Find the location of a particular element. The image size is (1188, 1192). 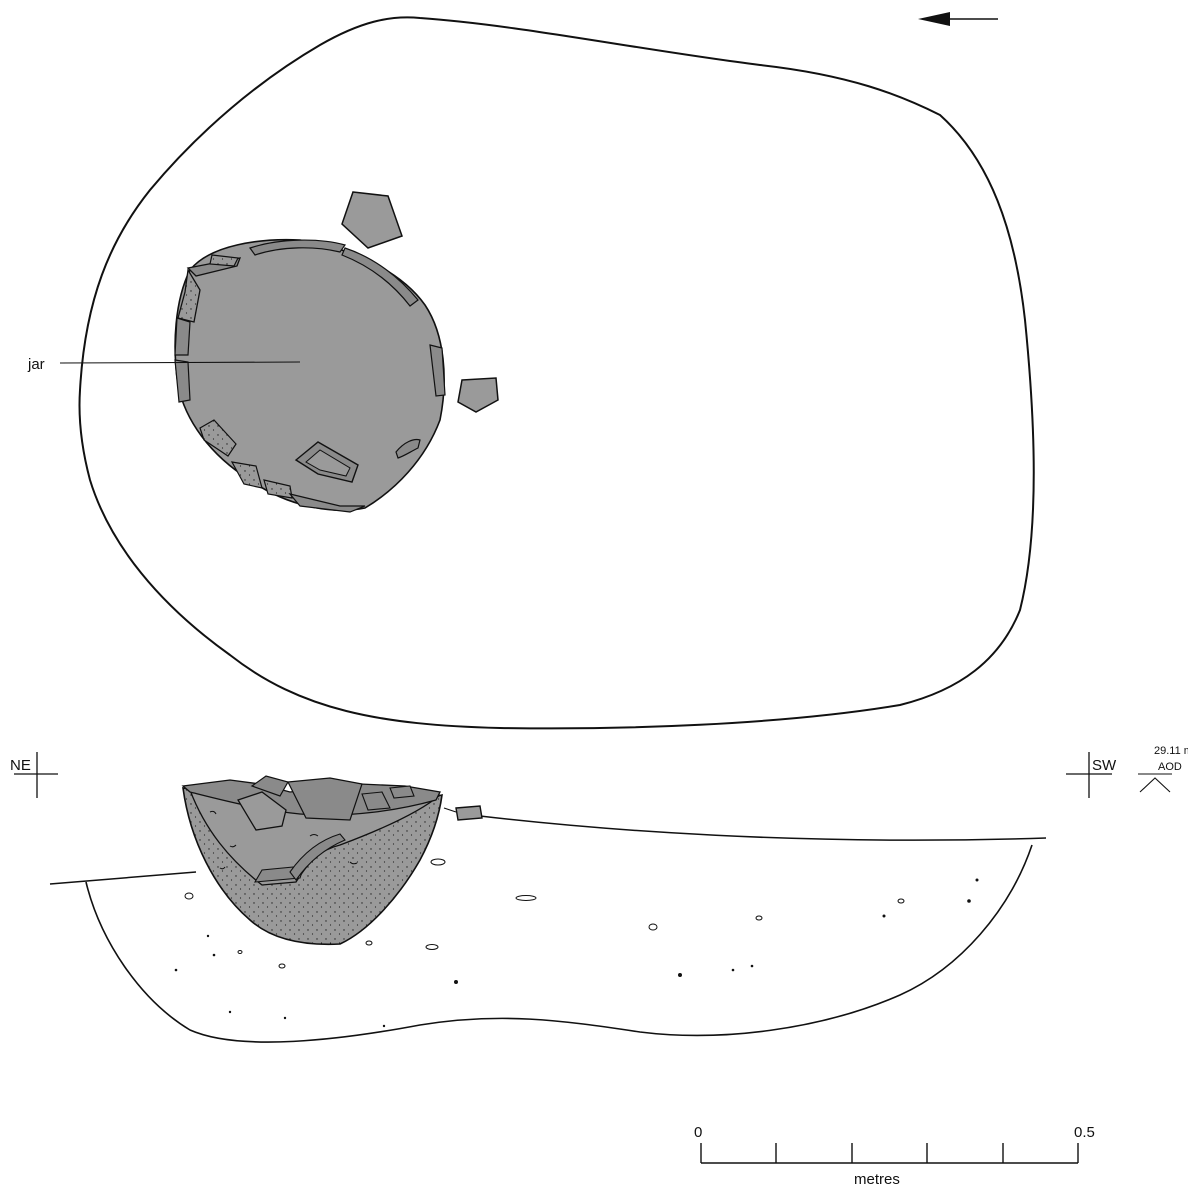

cut-profile is located at coordinates (559, 943).